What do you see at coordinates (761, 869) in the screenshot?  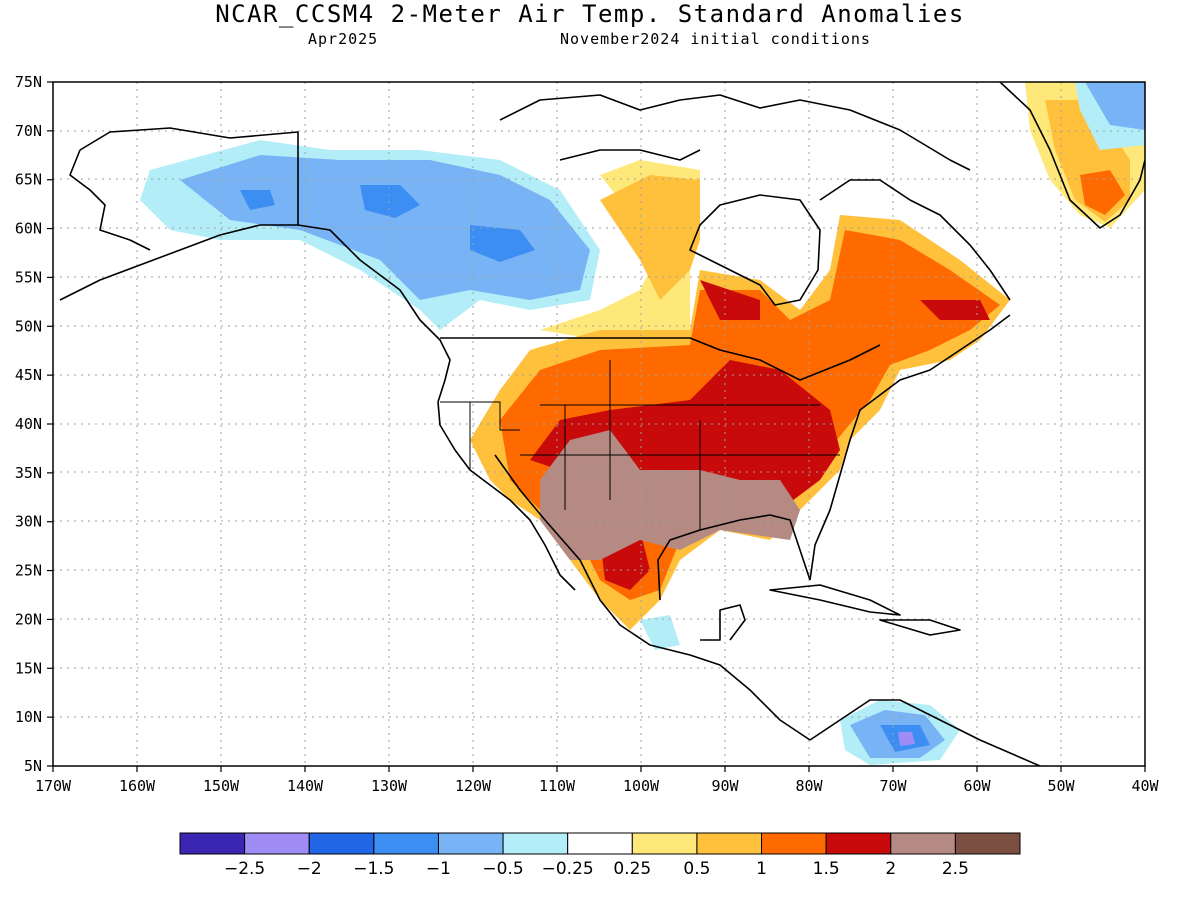 I see `colorbar-label: 1` at bounding box center [761, 869].